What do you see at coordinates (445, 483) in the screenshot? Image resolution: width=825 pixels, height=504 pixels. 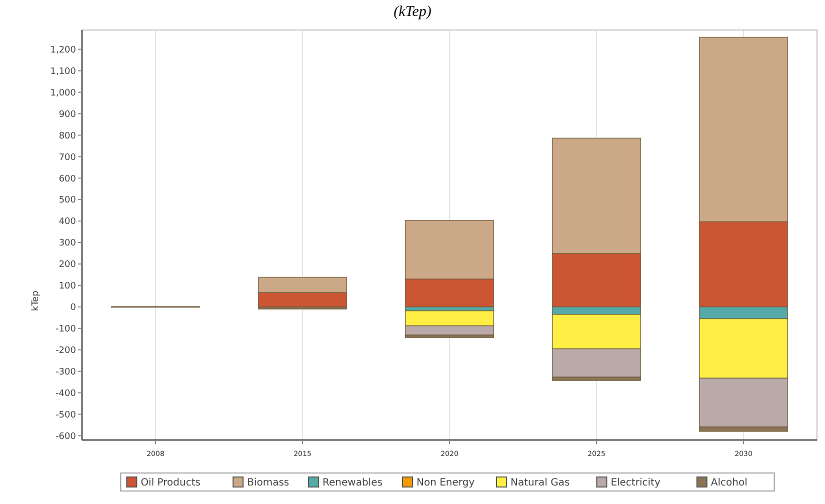 I see `legend-label: Non Energy` at bounding box center [445, 483].